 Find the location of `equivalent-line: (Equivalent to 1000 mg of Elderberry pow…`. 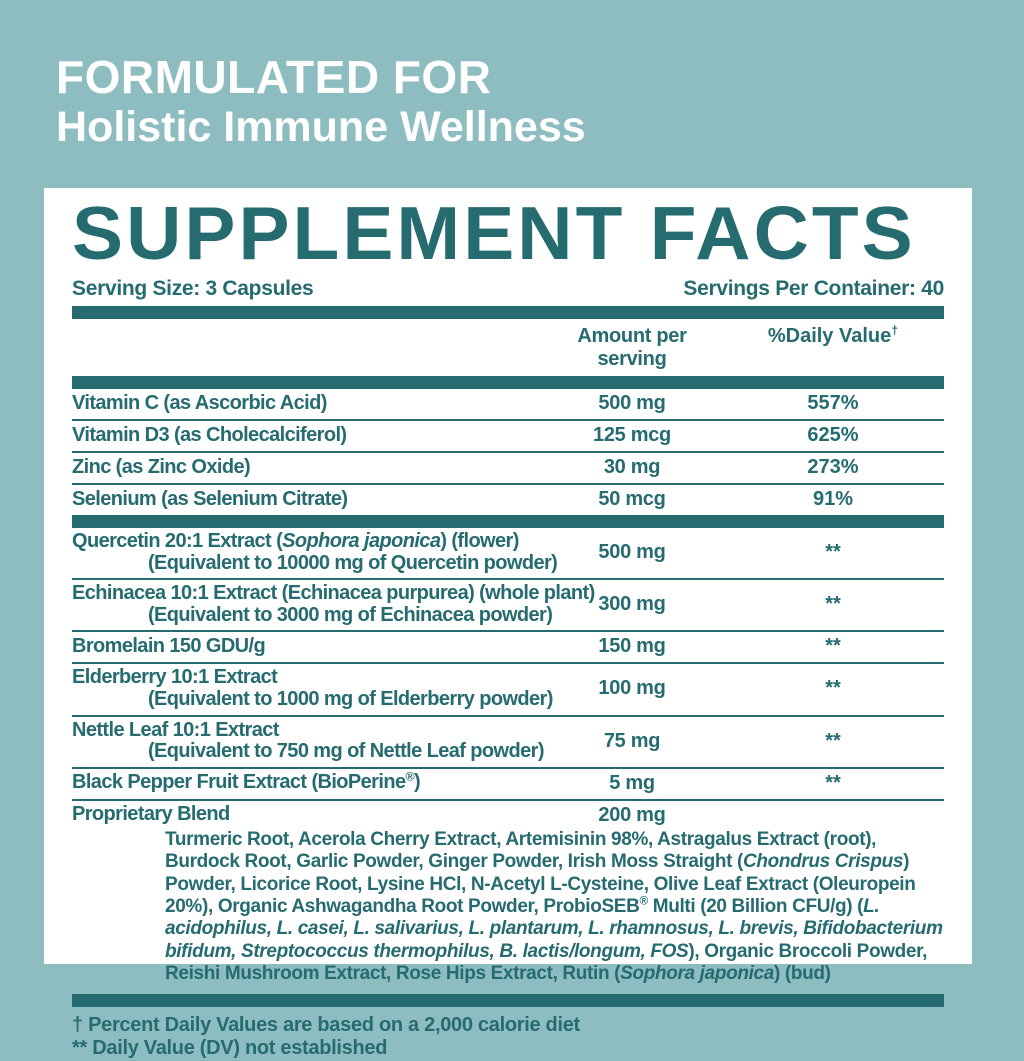

equivalent-line: (Equivalent to 1000 mg of Elderberry pow… is located at coordinates (350, 698).